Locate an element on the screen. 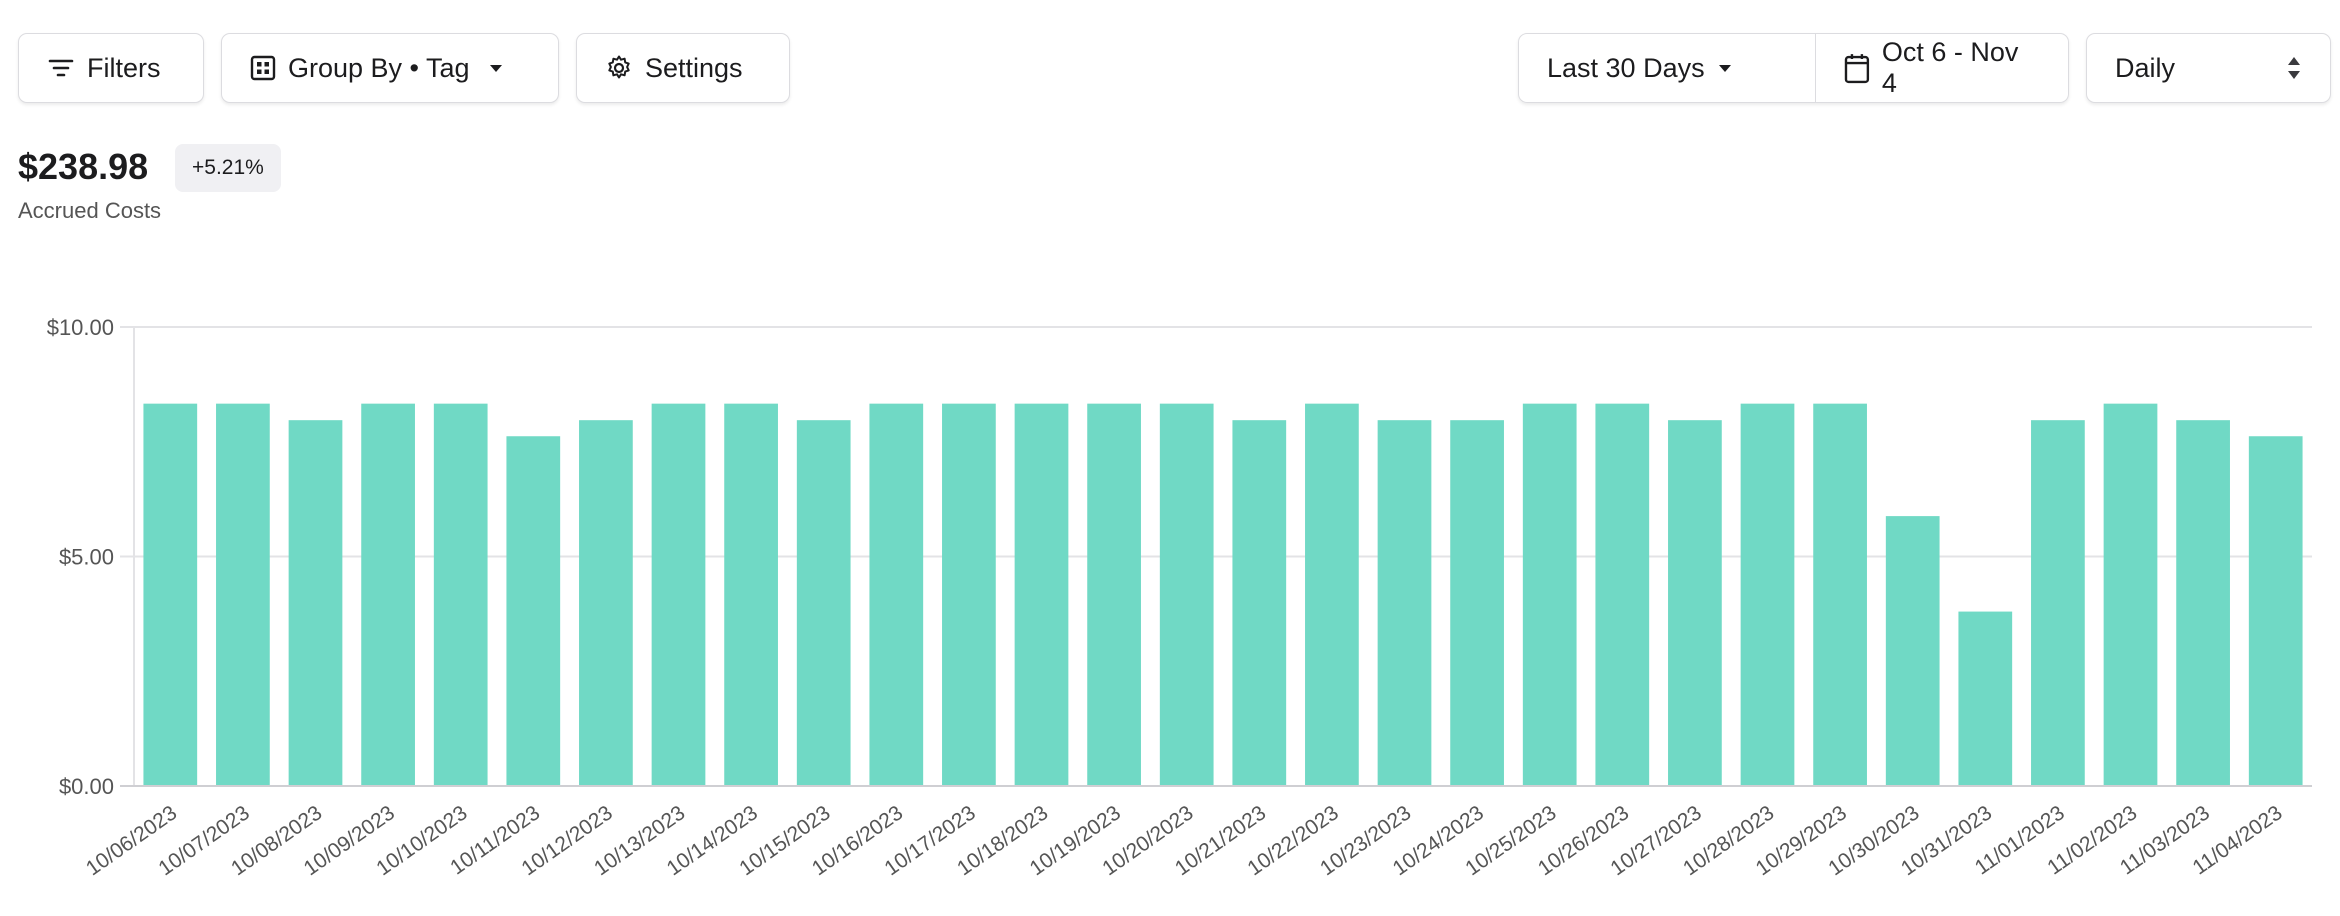  calendar-icon is located at coordinates (1857, 69).